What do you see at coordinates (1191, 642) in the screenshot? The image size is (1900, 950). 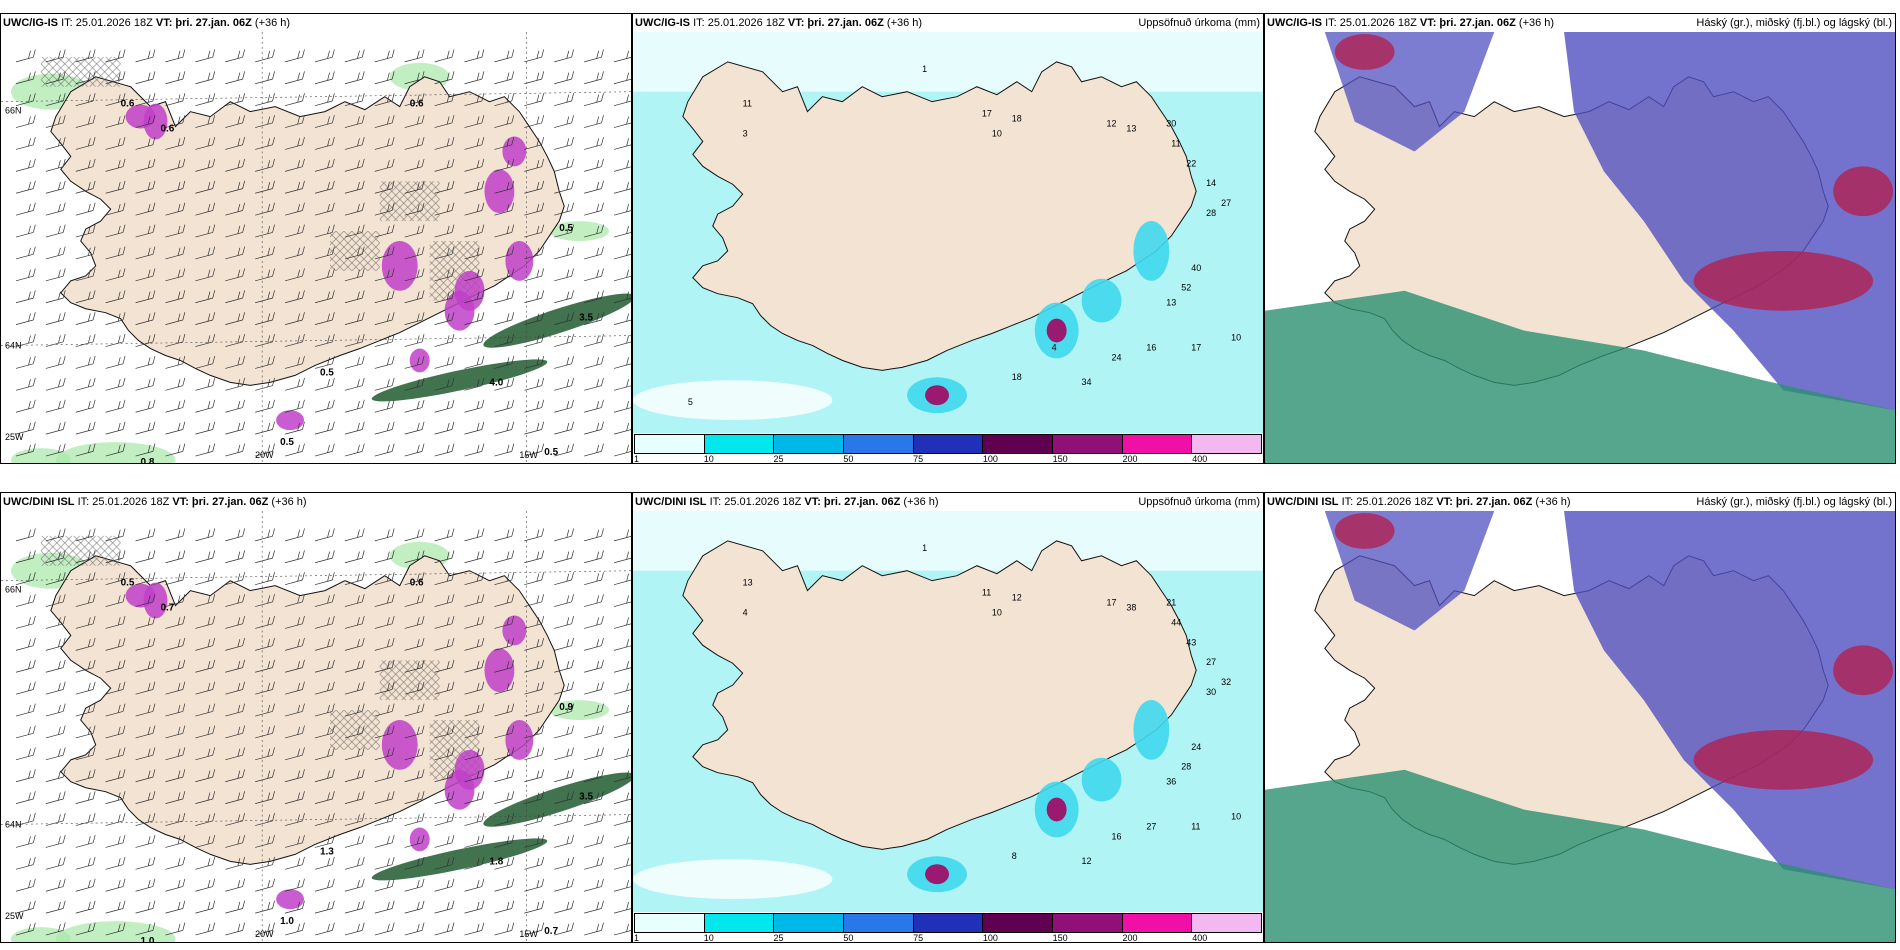 I see `value-label: 43` at bounding box center [1191, 642].